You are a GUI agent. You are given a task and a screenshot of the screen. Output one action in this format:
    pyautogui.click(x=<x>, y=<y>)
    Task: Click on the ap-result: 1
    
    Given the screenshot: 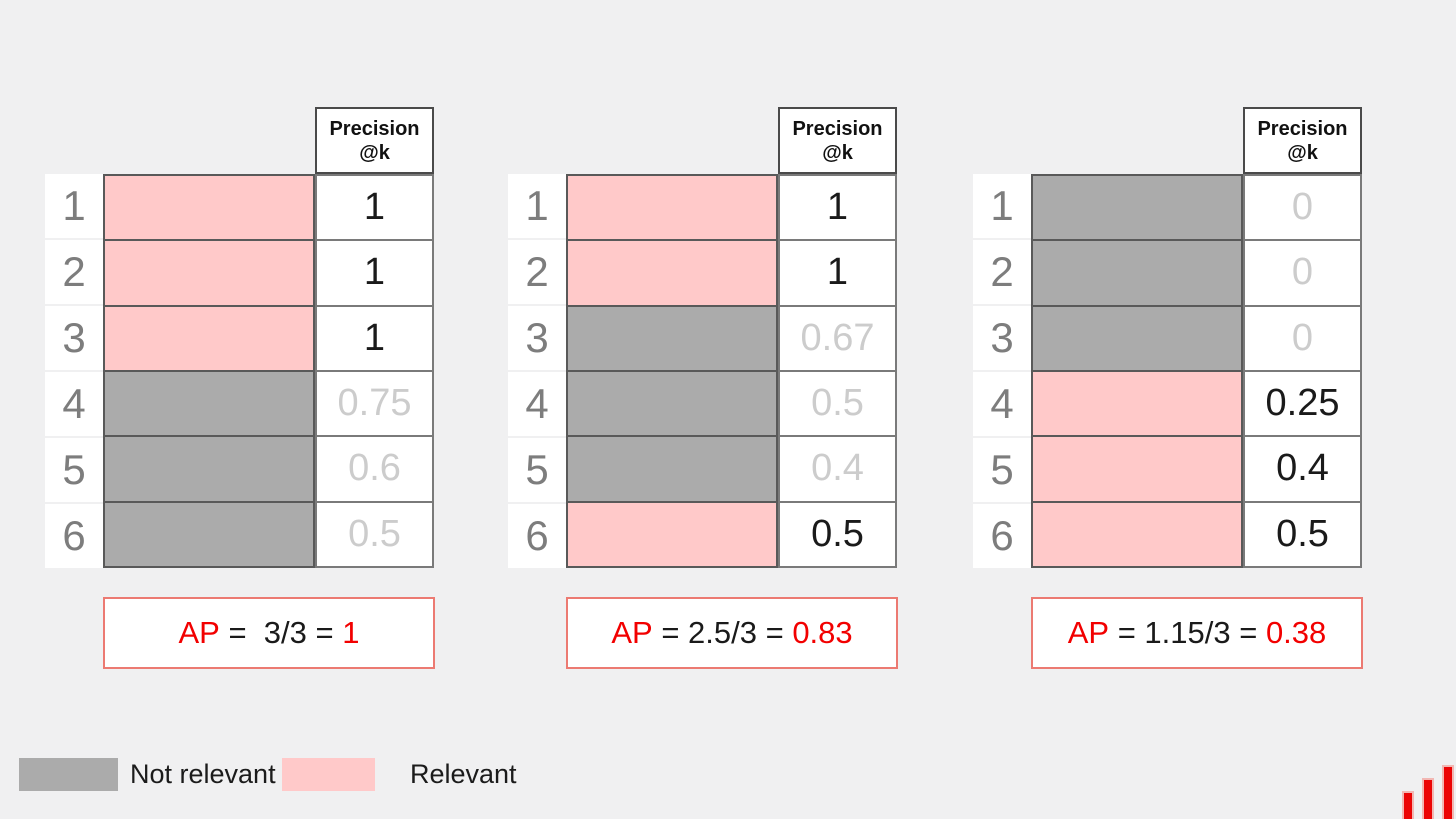 What is the action you would take?
    pyautogui.click(x=351, y=632)
    